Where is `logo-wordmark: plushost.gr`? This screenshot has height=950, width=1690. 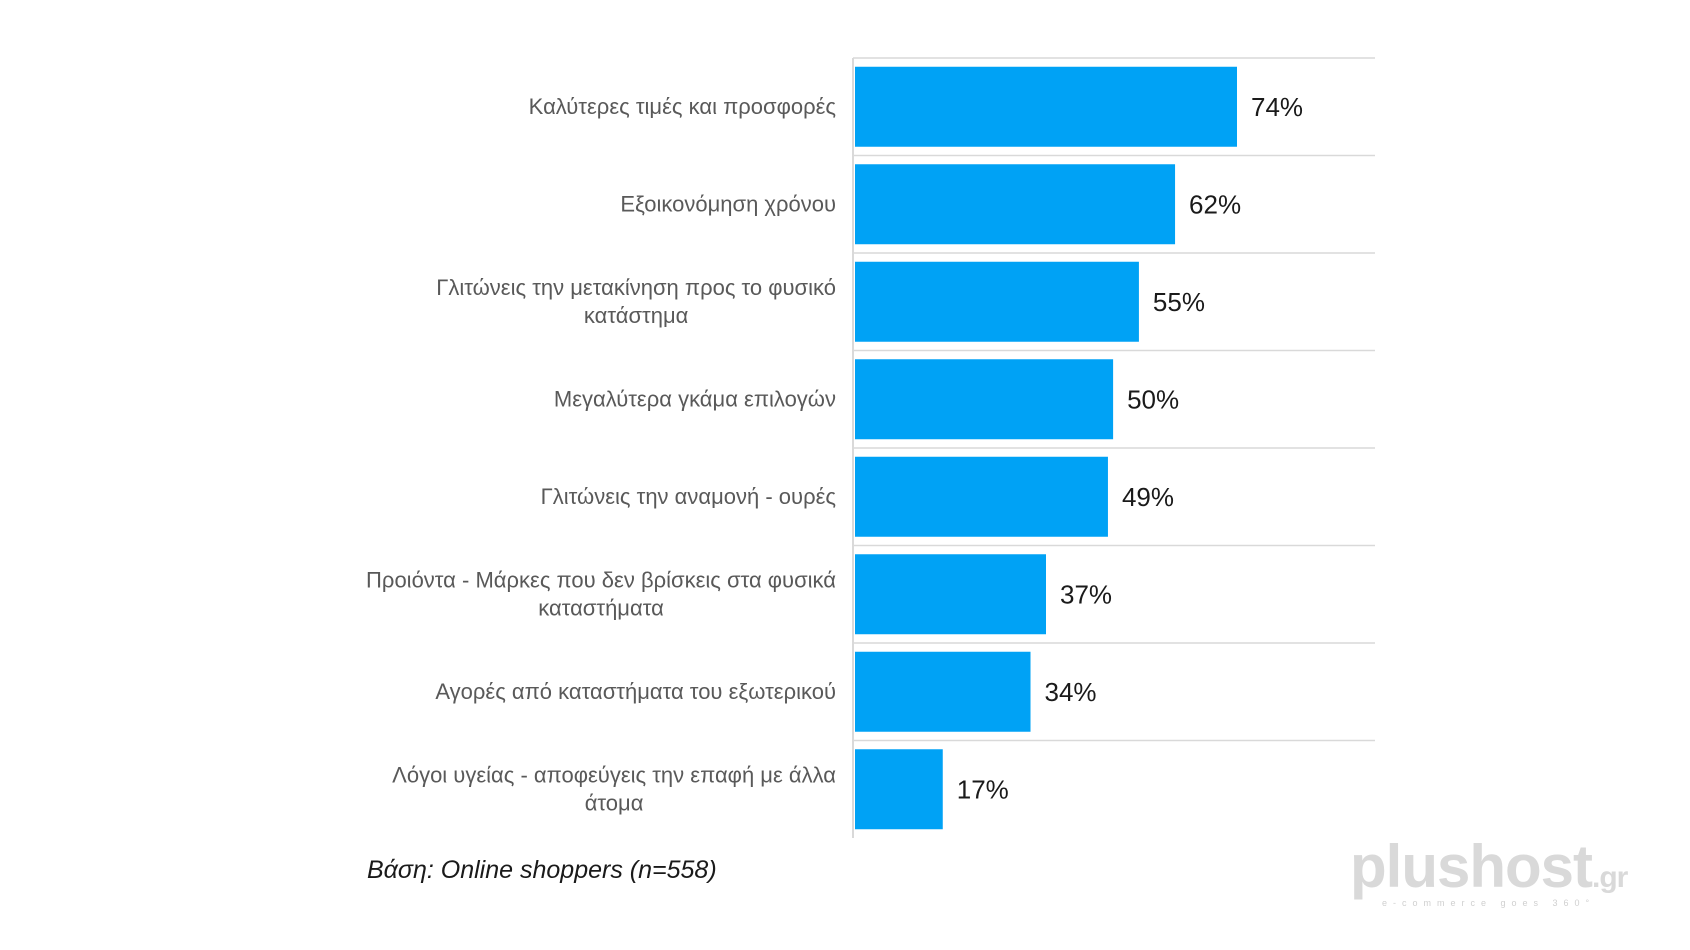 logo-wordmark: plushost.gr is located at coordinates (1489, 866).